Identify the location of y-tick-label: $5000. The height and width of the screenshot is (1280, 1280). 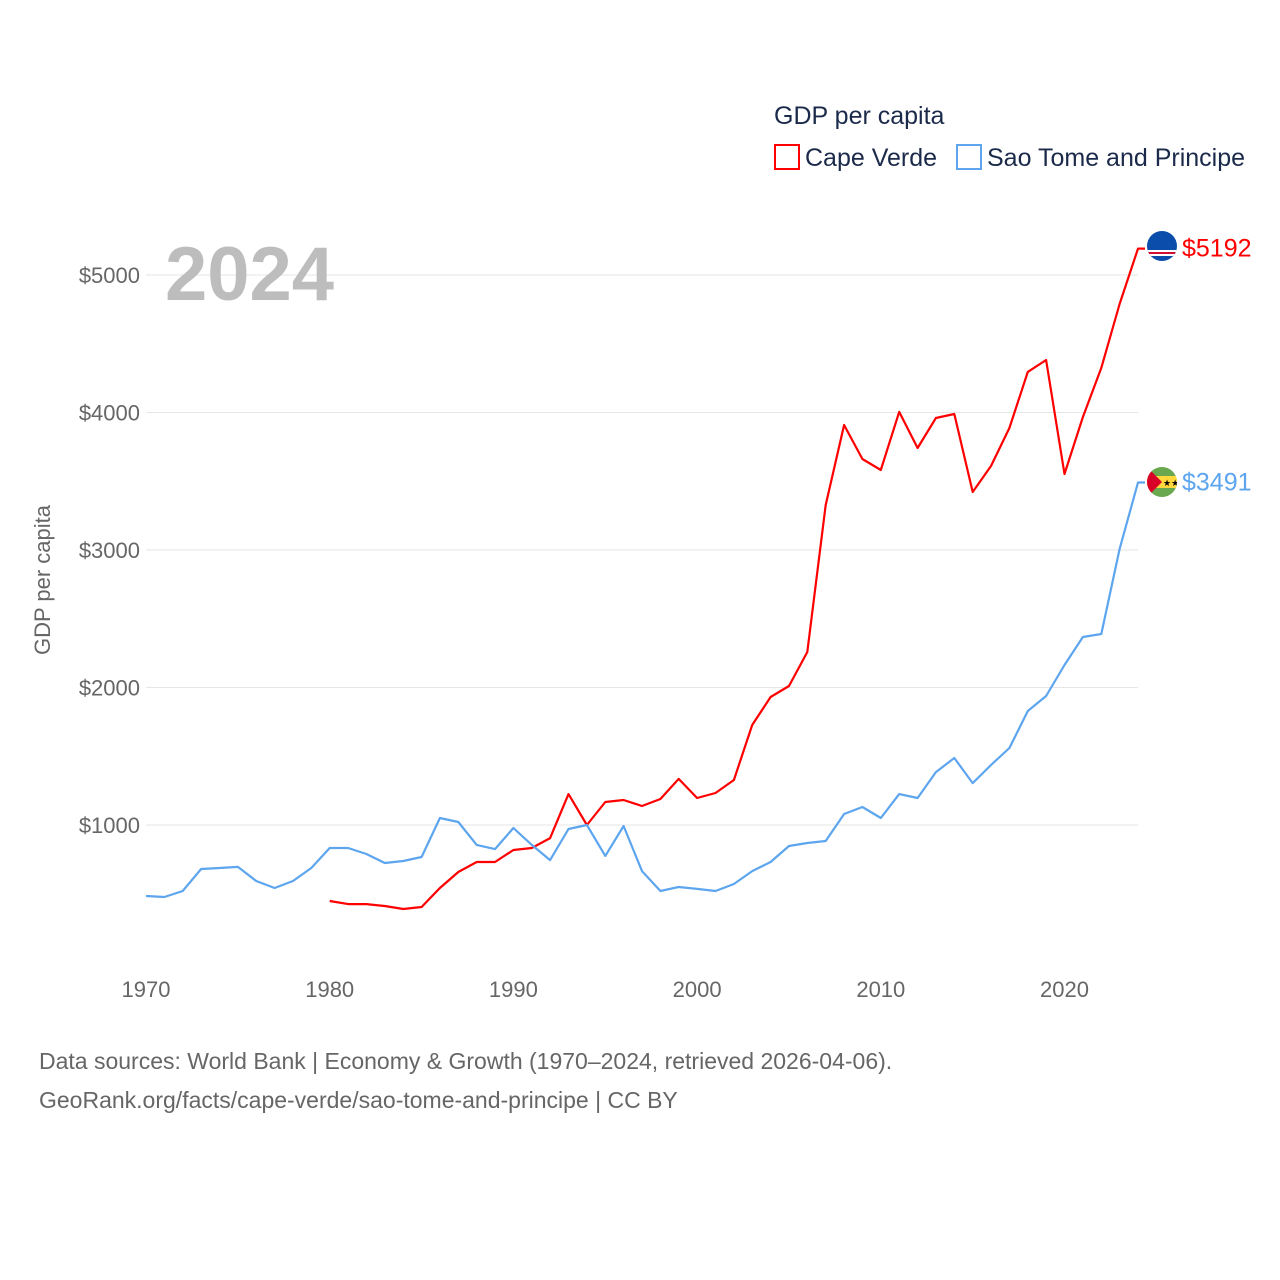
(109, 275).